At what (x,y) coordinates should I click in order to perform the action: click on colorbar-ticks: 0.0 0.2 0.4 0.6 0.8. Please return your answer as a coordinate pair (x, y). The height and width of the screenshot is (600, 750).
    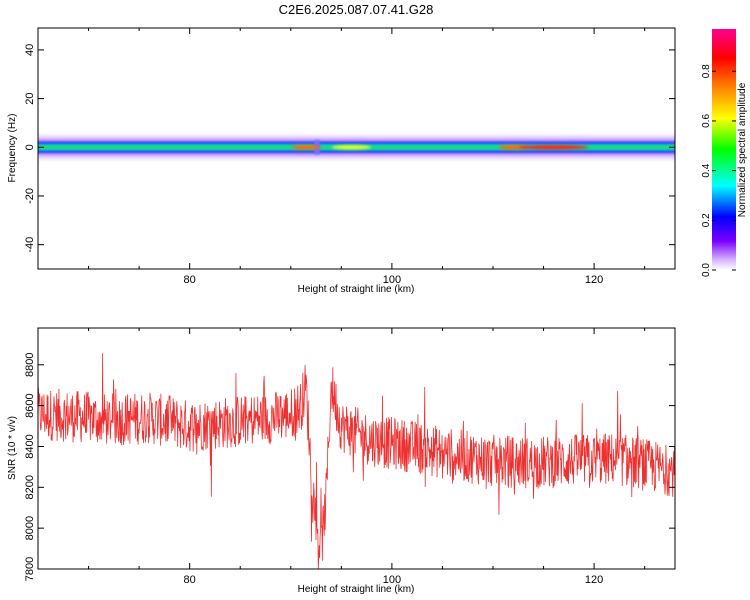
    Looking at the image, I should click on (718, 170).